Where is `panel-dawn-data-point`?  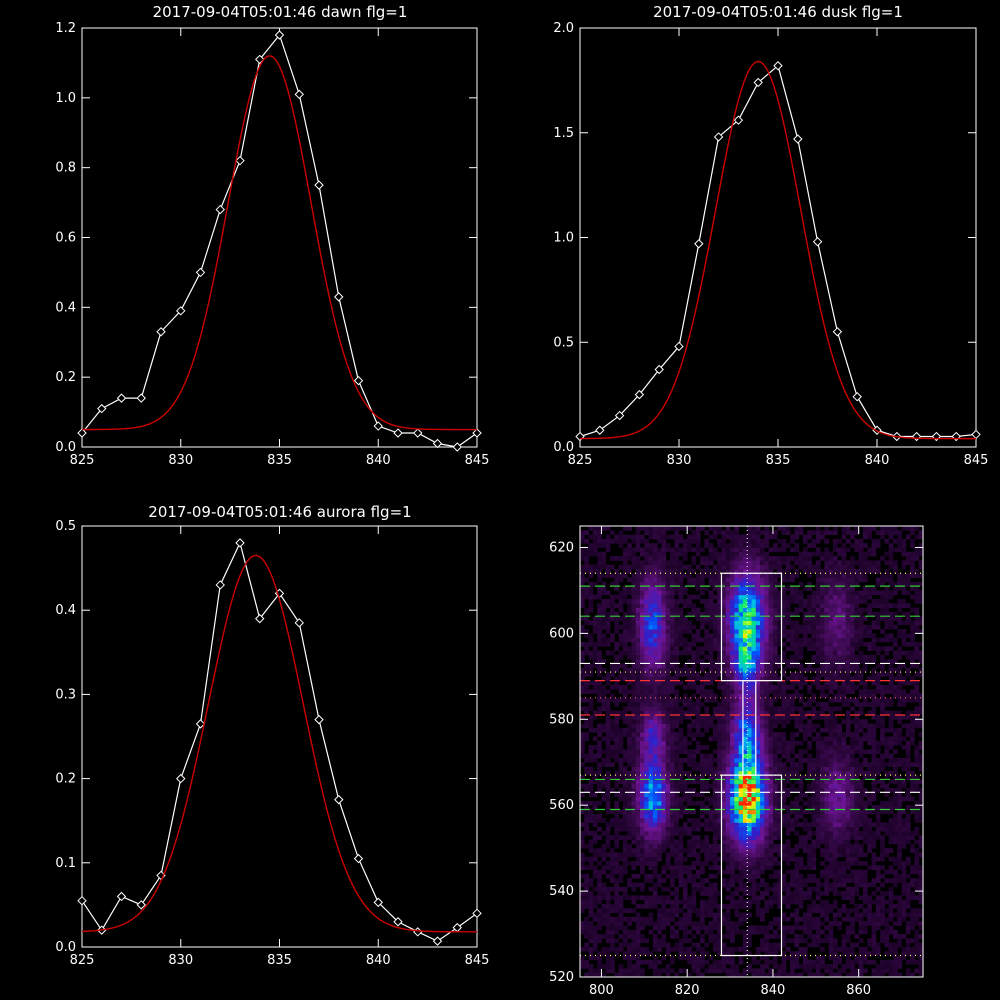 panel-dawn-data-point is located at coordinates (339, 297).